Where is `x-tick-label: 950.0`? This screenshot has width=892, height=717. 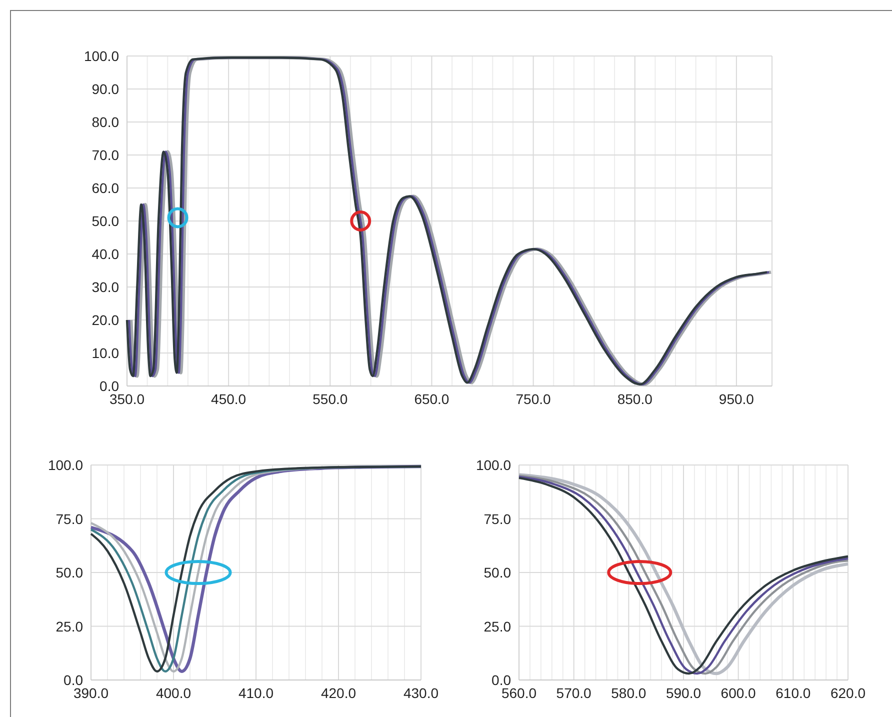 x-tick-label: 950.0 is located at coordinates (736, 399).